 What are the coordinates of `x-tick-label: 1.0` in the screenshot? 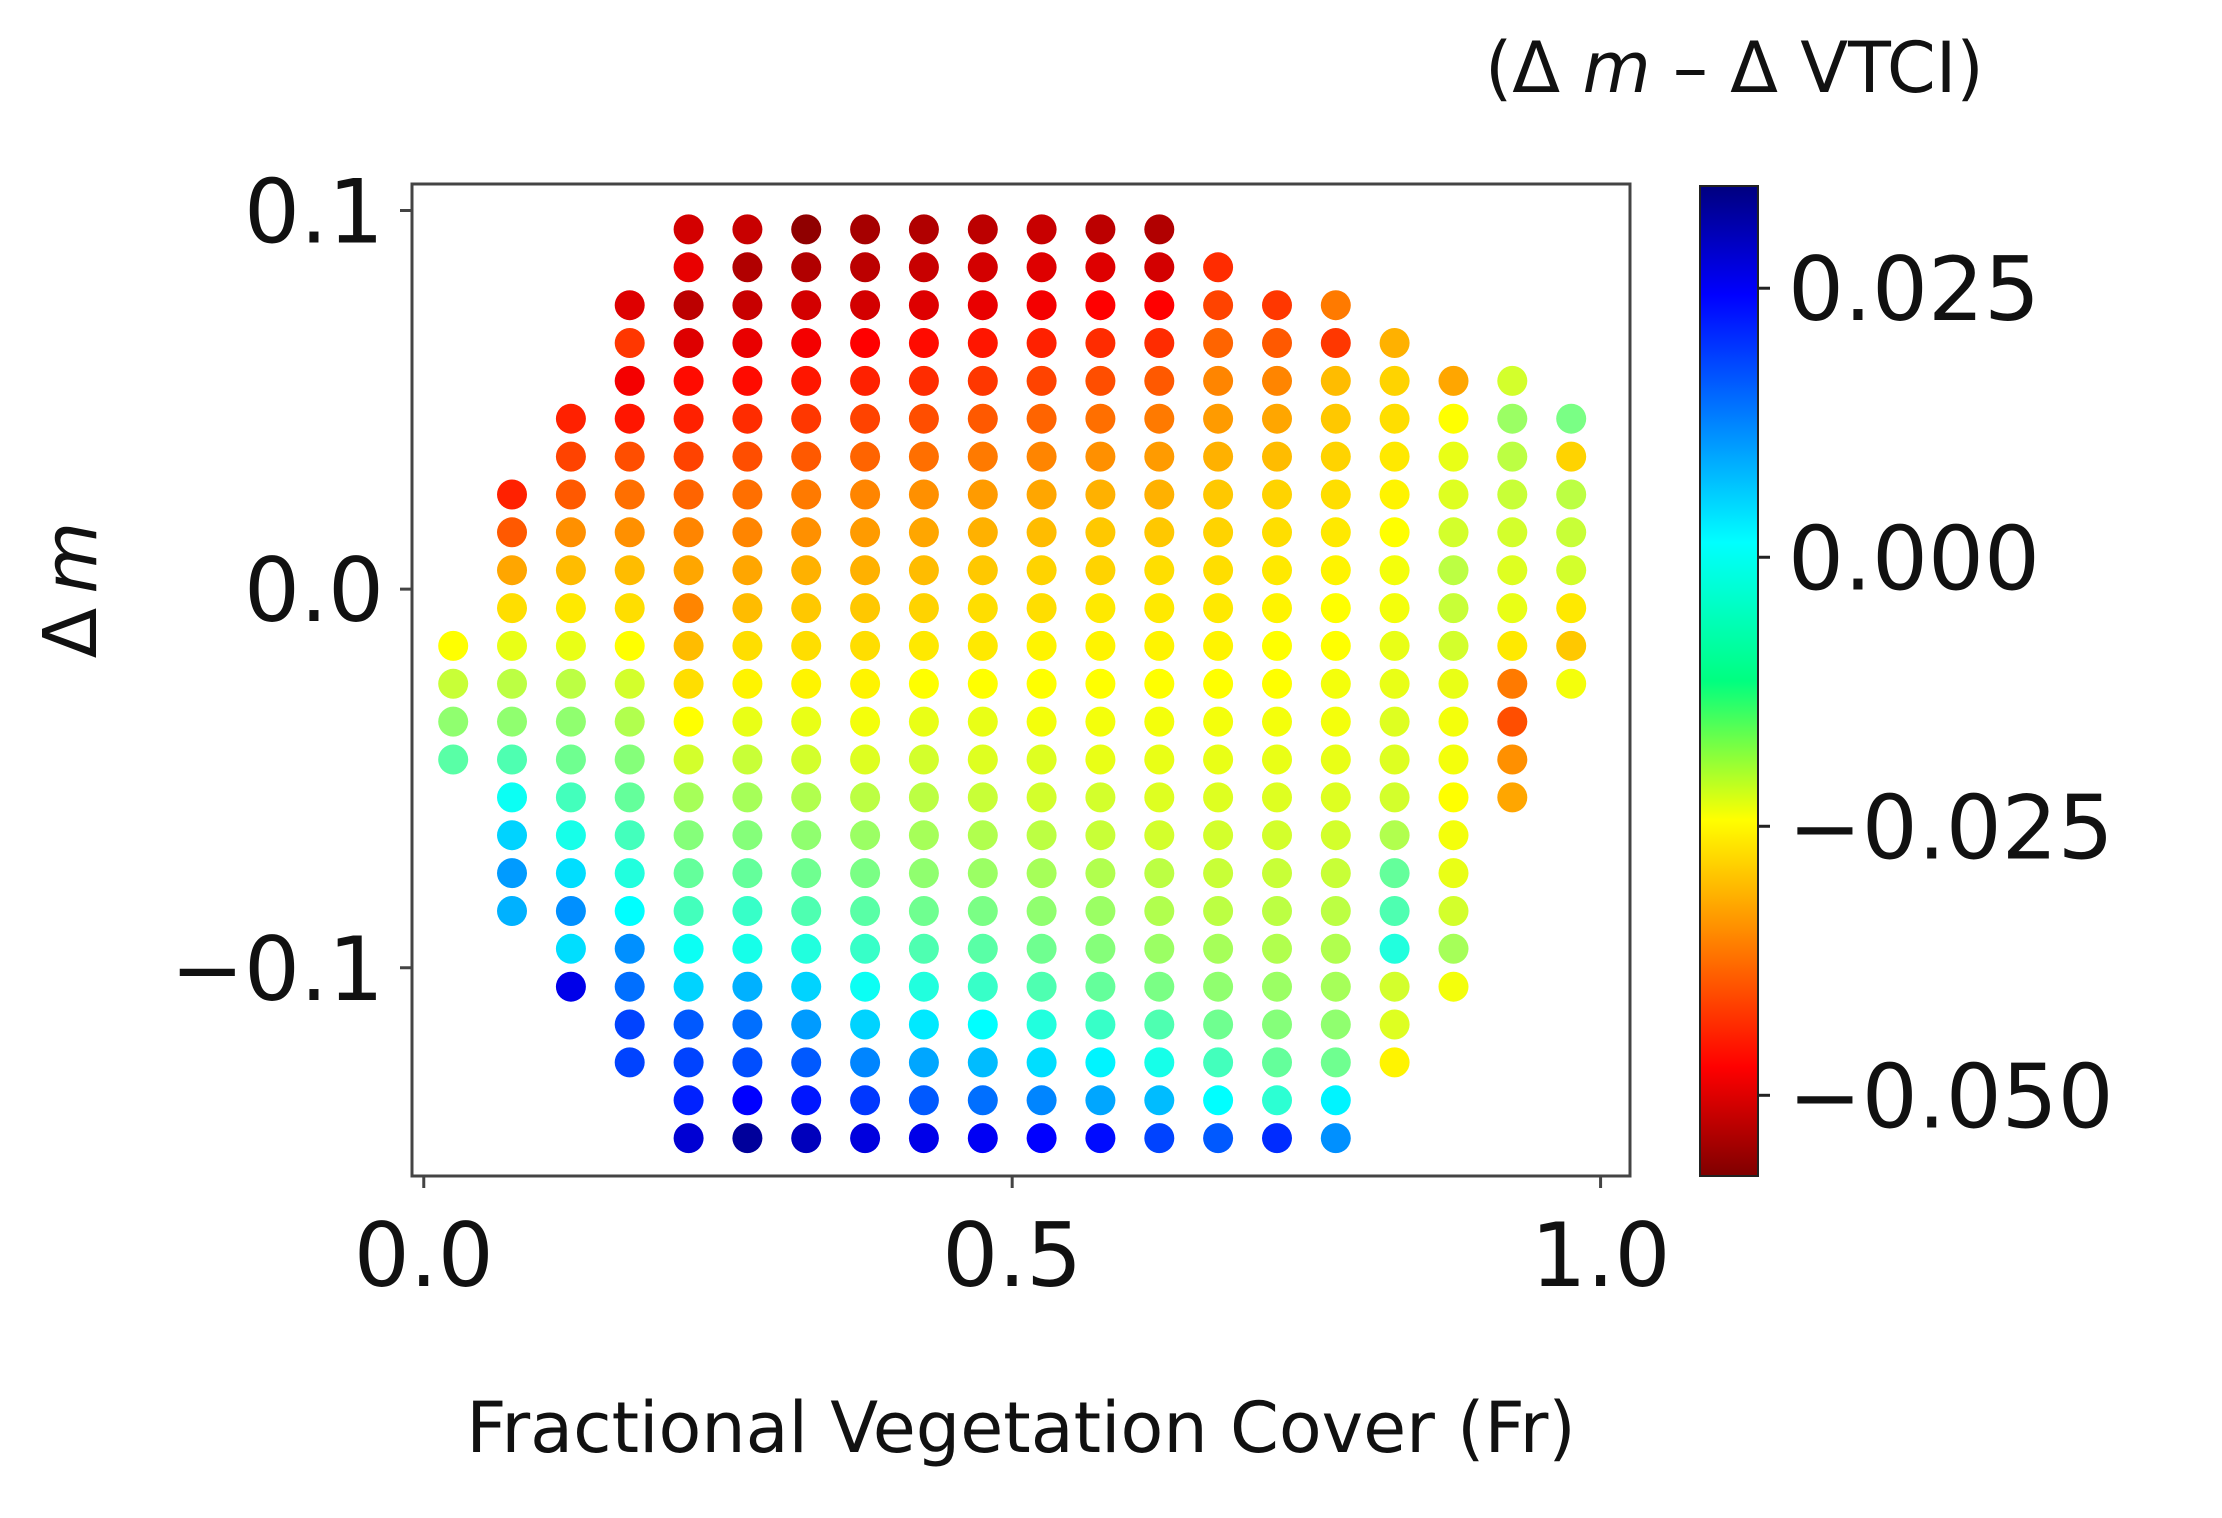 It's located at (1601, 1255).